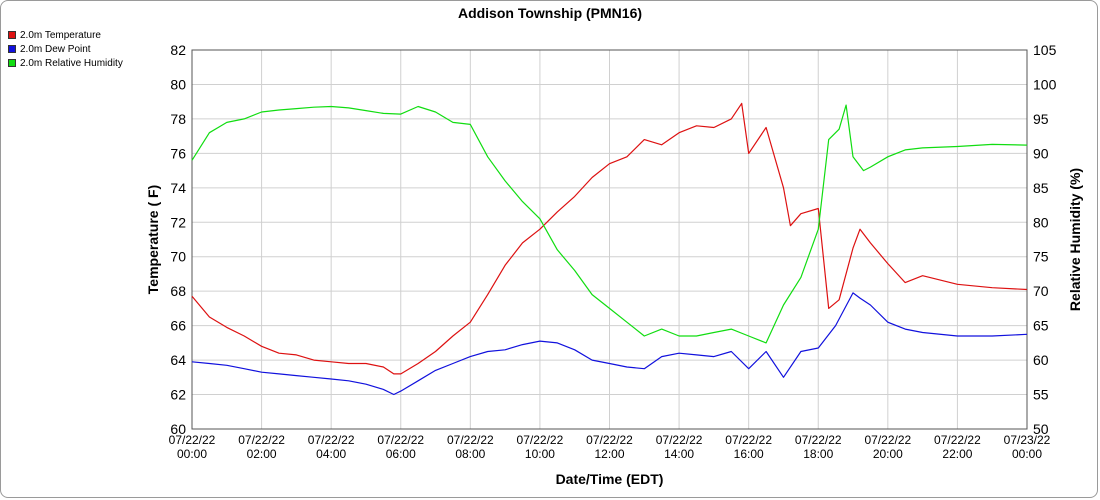 This screenshot has height=500, width=1100. Describe the element at coordinates (178, 84) in the screenshot. I see `y-left-tick-label: 80` at that location.